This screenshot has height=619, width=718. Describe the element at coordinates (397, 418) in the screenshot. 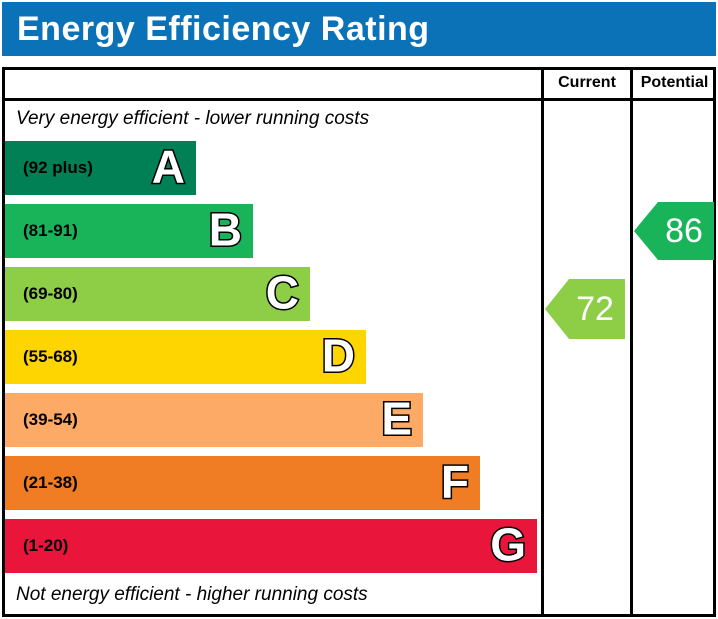

I see `band-letter: E` at that location.